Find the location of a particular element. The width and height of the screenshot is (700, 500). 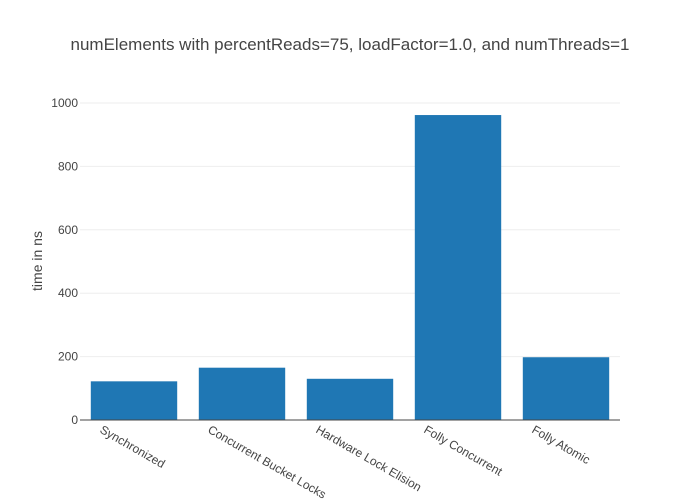

bar-synchronized is located at coordinates (134, 400).